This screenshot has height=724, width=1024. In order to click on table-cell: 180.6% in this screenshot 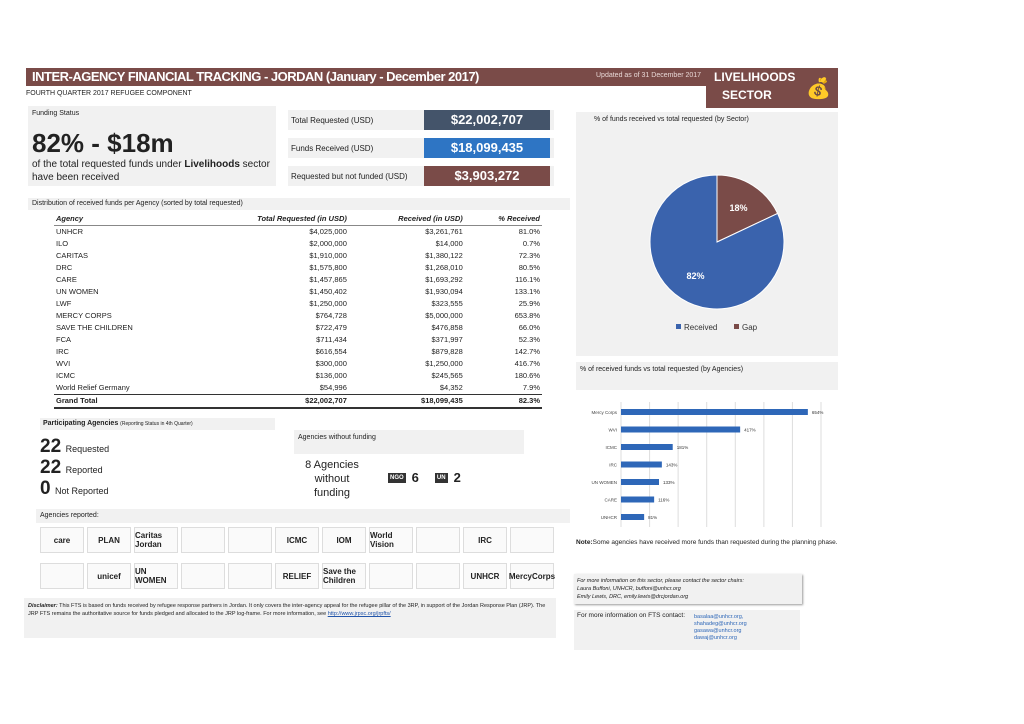, I will do `click(527, 375)`.